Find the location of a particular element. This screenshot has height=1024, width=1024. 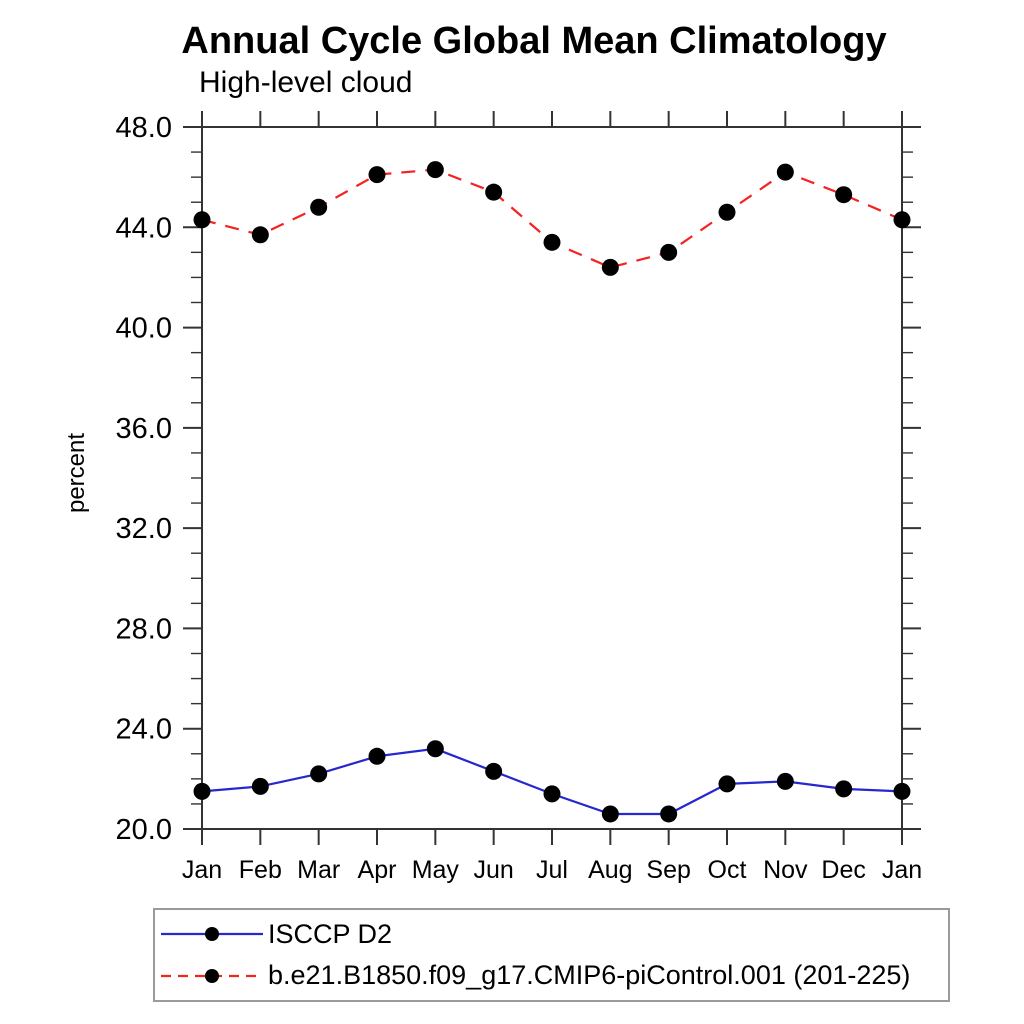

y-tick-label: 48.0 is located at coordinates (144, 128).